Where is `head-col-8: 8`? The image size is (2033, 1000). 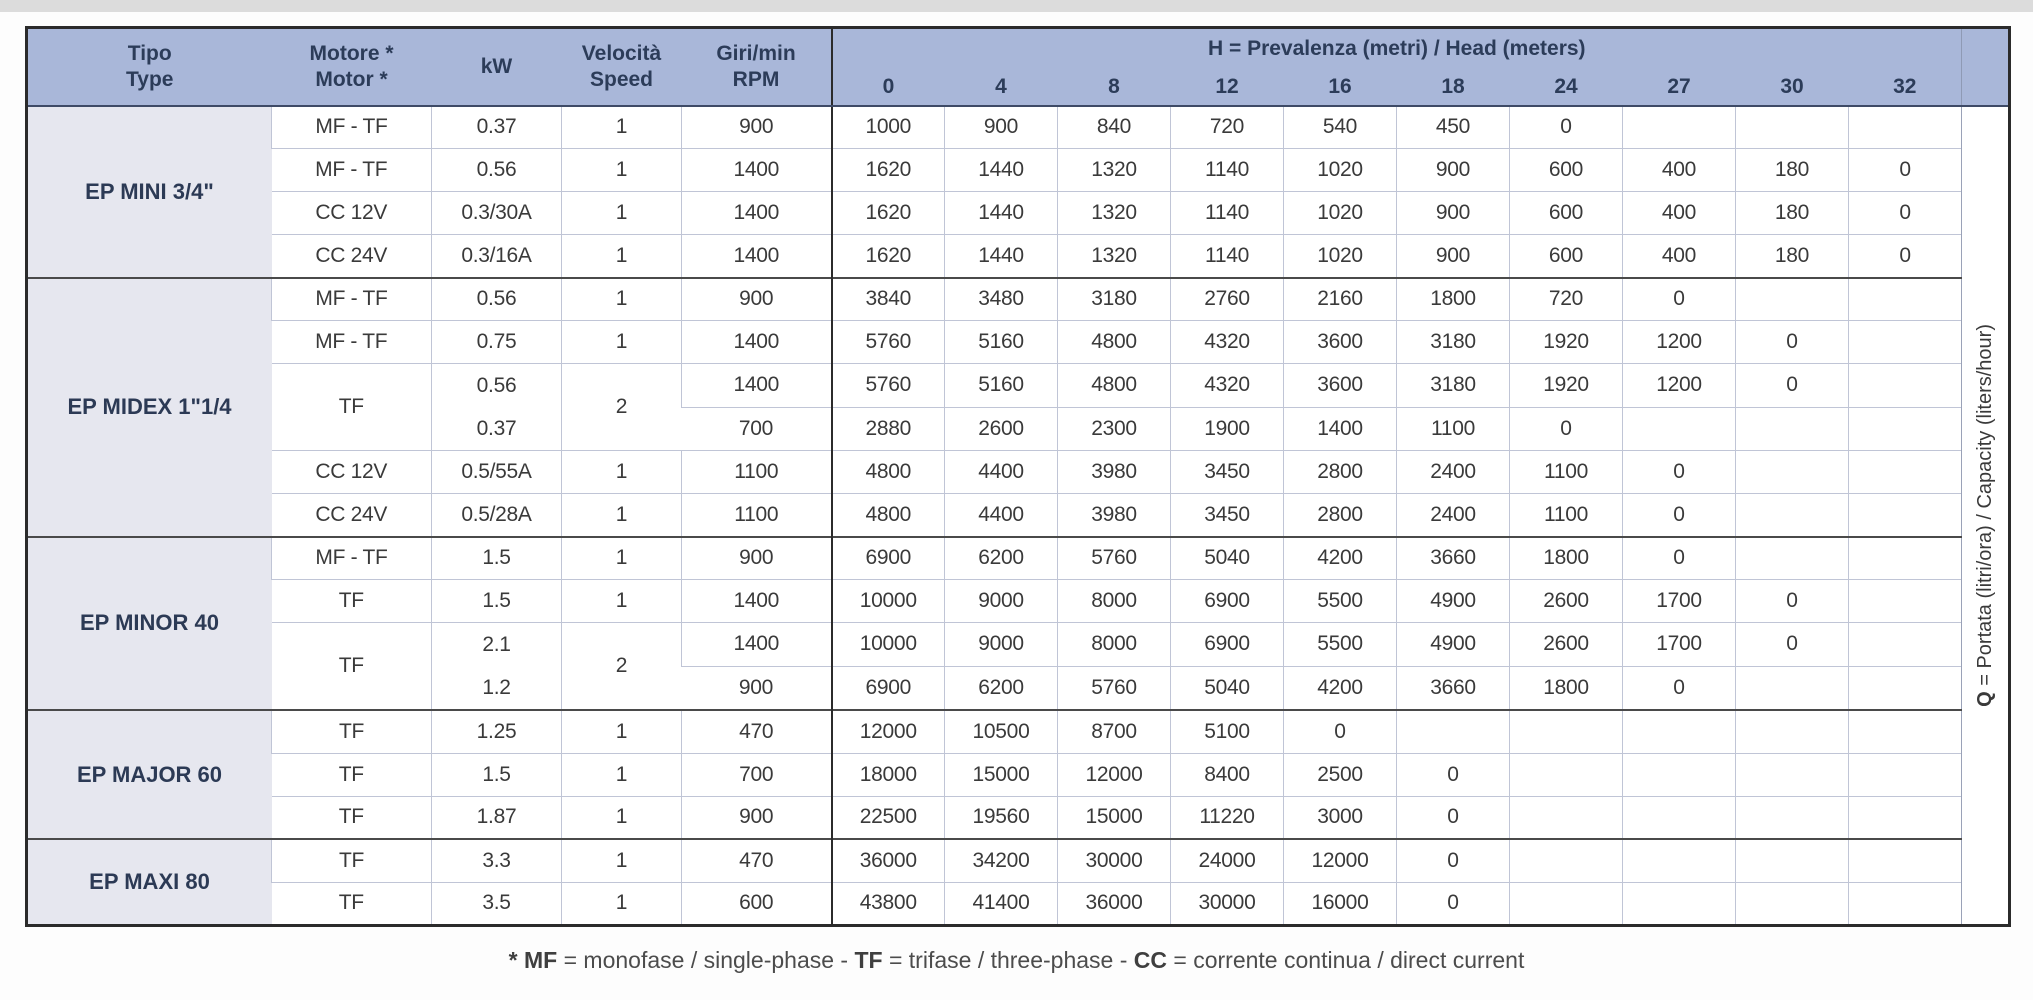
head-col-8: 8 is located at coordinates (1114, 89).